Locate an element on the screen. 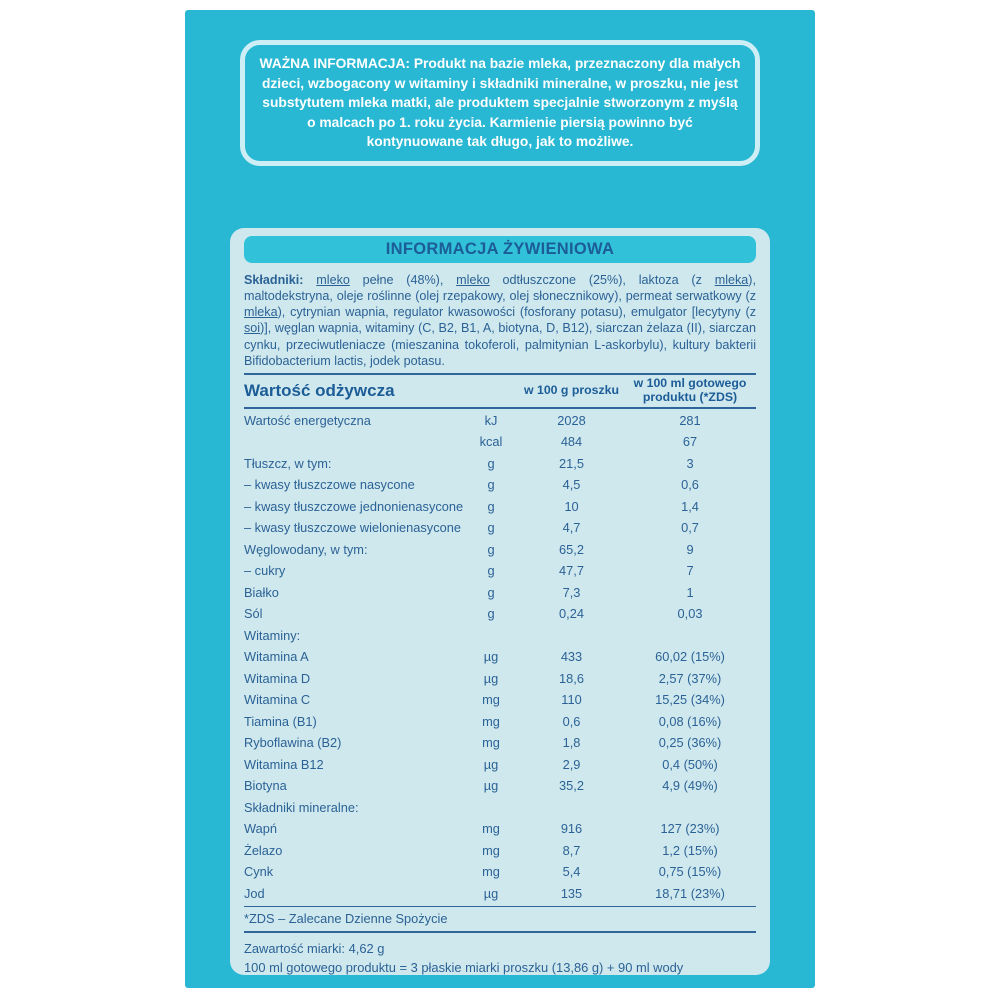 The width and height of the screenshot is (1000, 1000). table-cell-label: Ryboflawina (B2) is located at coordinates (293, 743).